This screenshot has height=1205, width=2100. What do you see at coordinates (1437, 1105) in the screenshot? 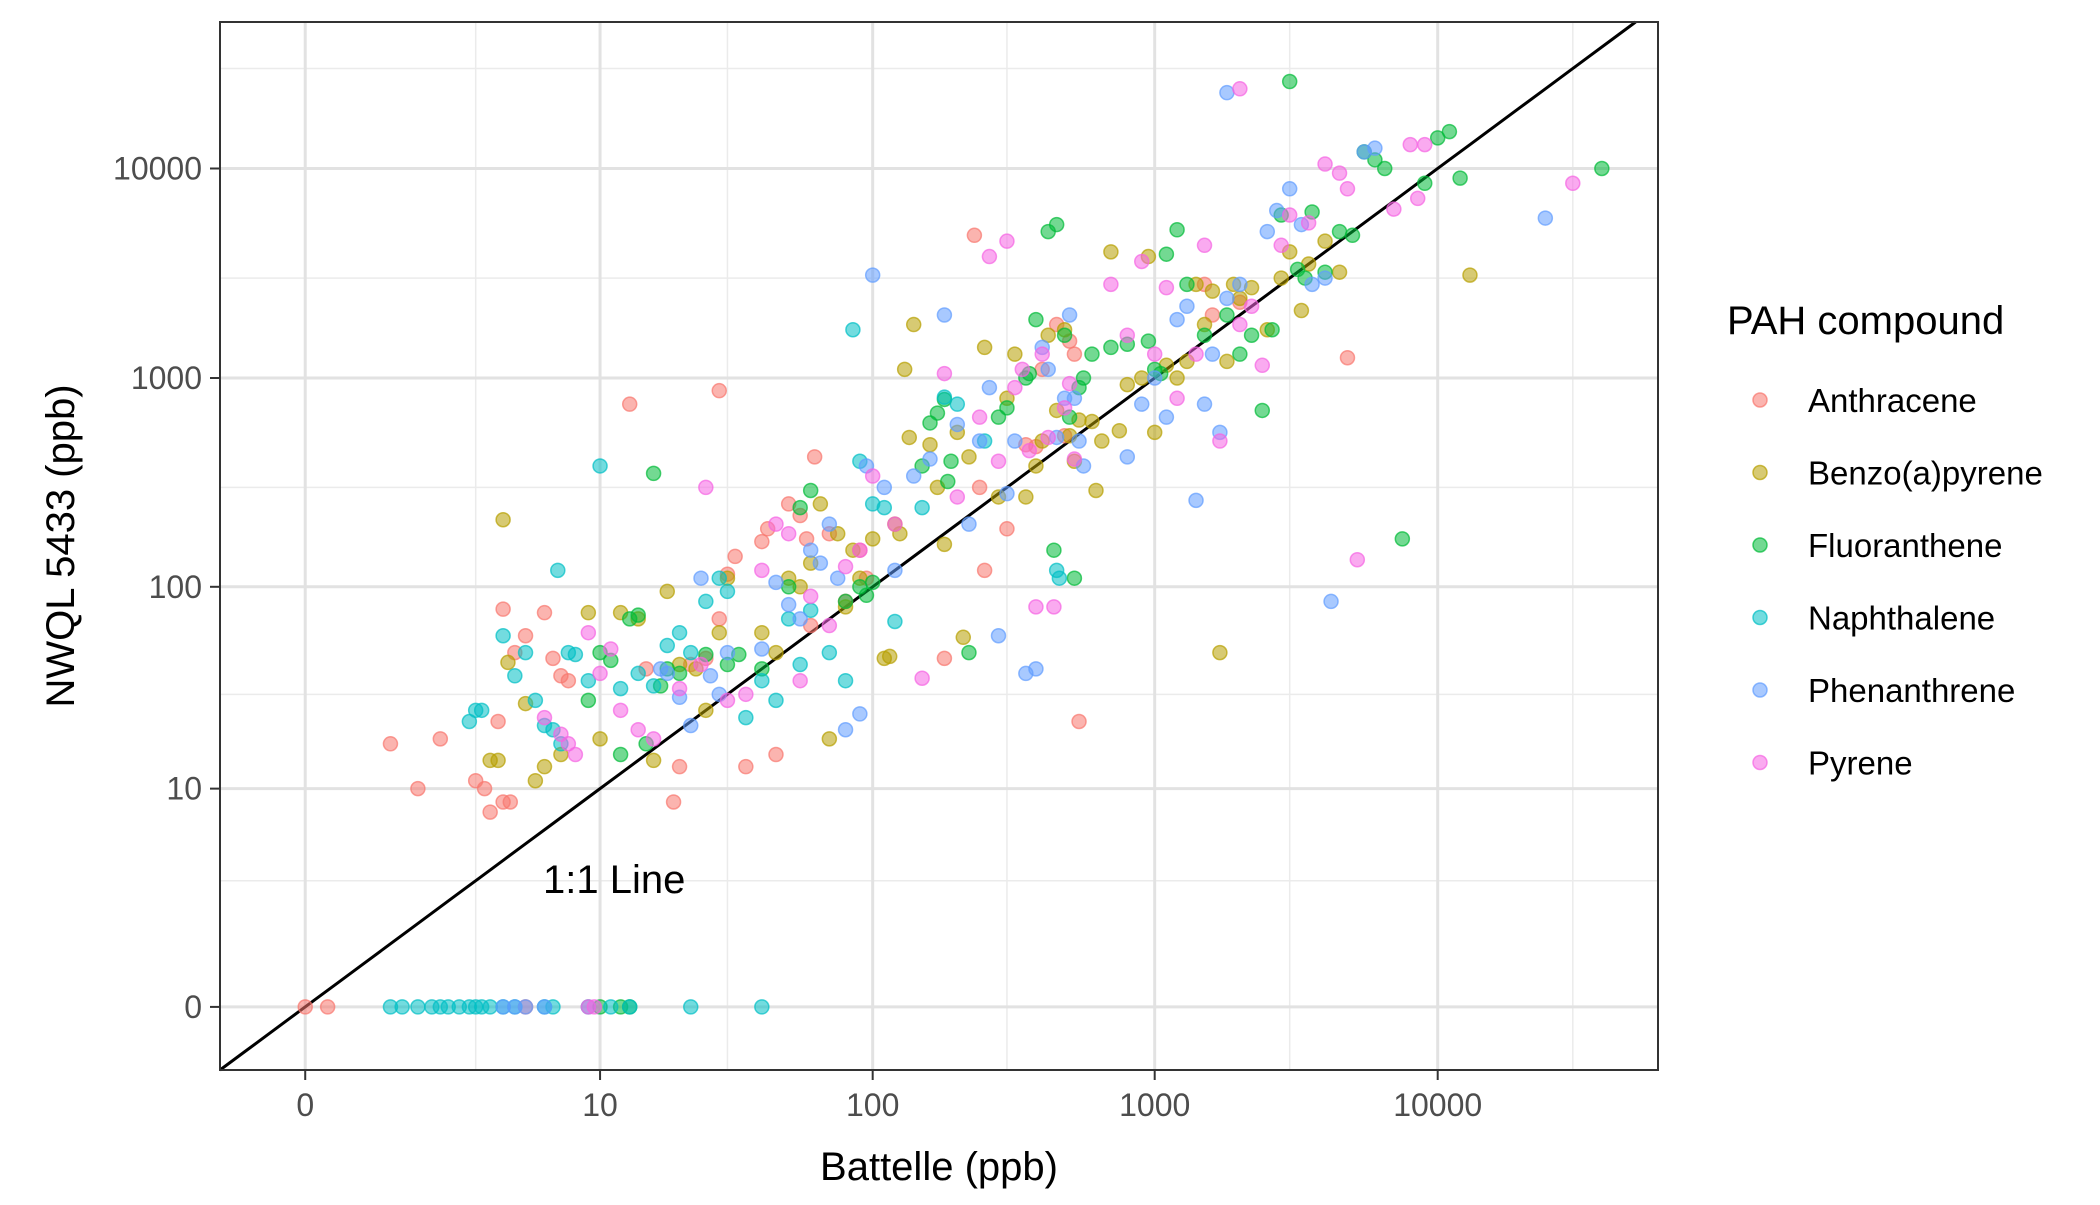
I see `x-tick-label: 10000` at bounding box center [1437, 1105].